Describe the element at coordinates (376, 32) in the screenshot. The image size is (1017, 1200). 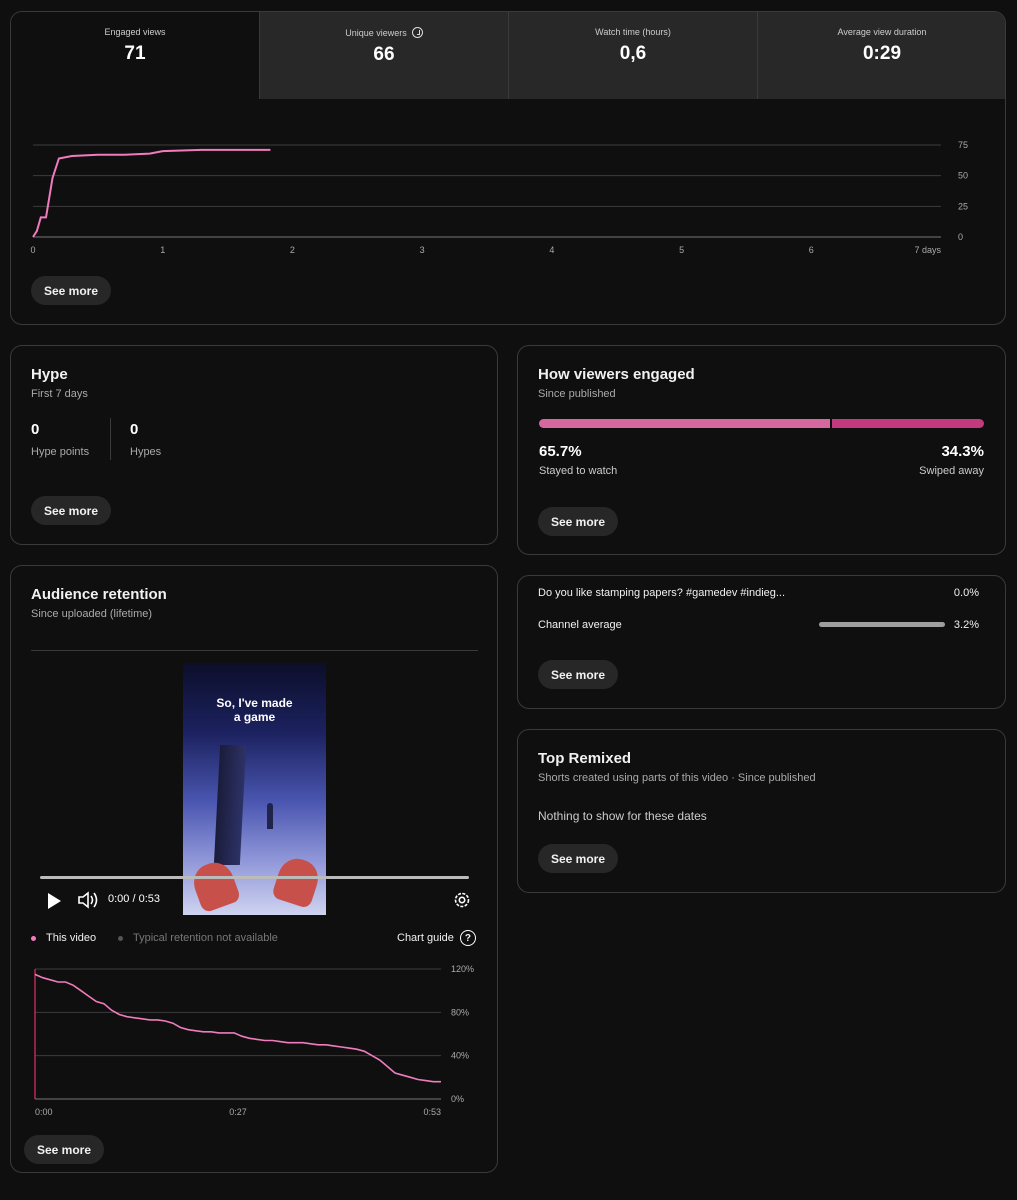
I see `tab-label: Unique viewers` at that location.